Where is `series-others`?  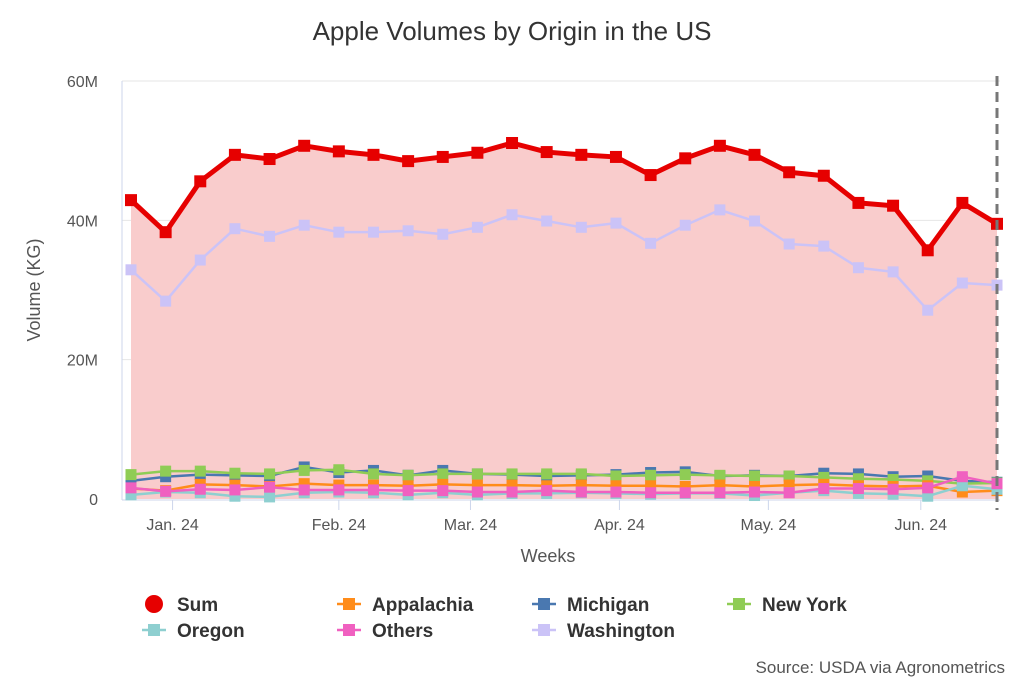
series-others is located at coordinates (564, 485).